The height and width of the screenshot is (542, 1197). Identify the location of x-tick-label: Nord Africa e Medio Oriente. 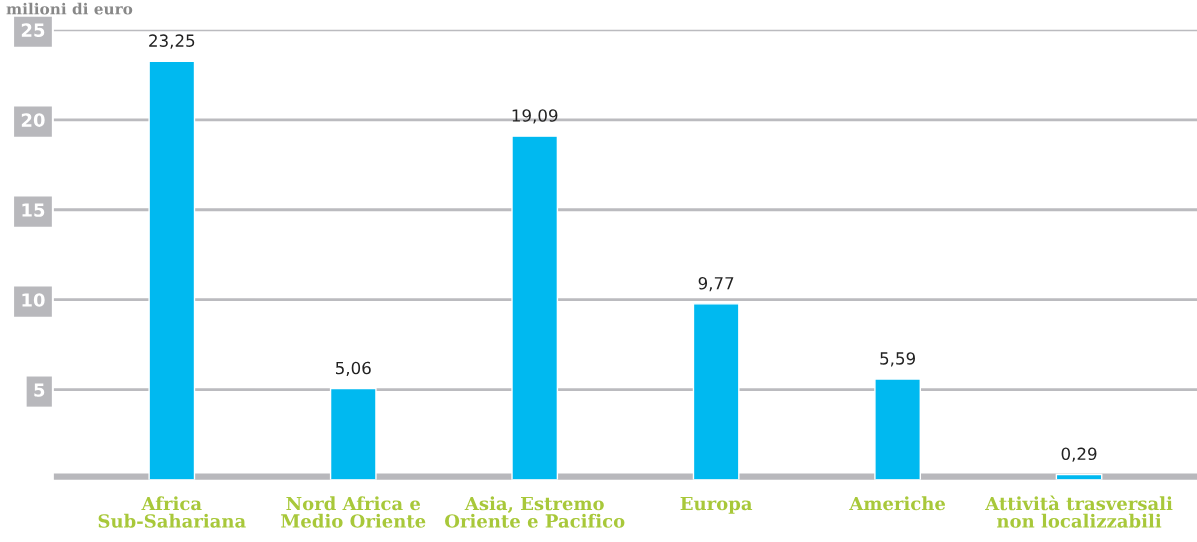
(353, 512).